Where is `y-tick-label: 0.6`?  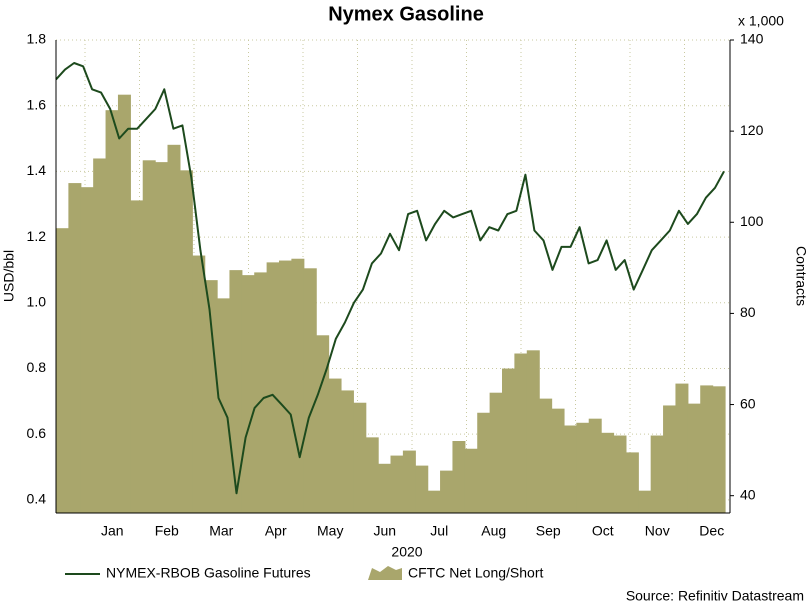 y-tick-label: 0.6 is located at coordinates (37, 433).